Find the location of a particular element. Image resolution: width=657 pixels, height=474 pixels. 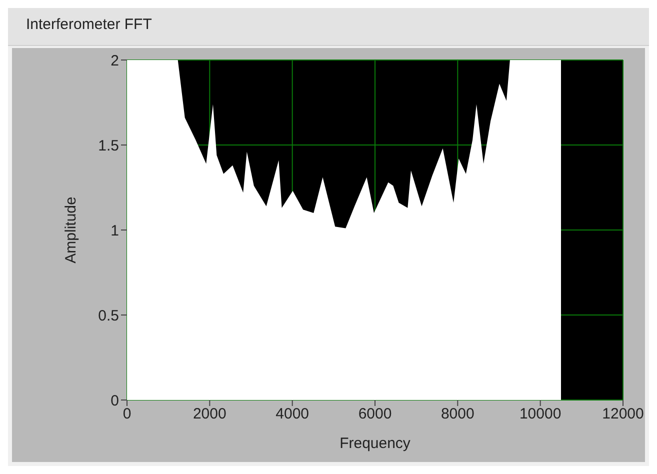

y-tick-label: 1.5 is located at coordinates (108, 145).